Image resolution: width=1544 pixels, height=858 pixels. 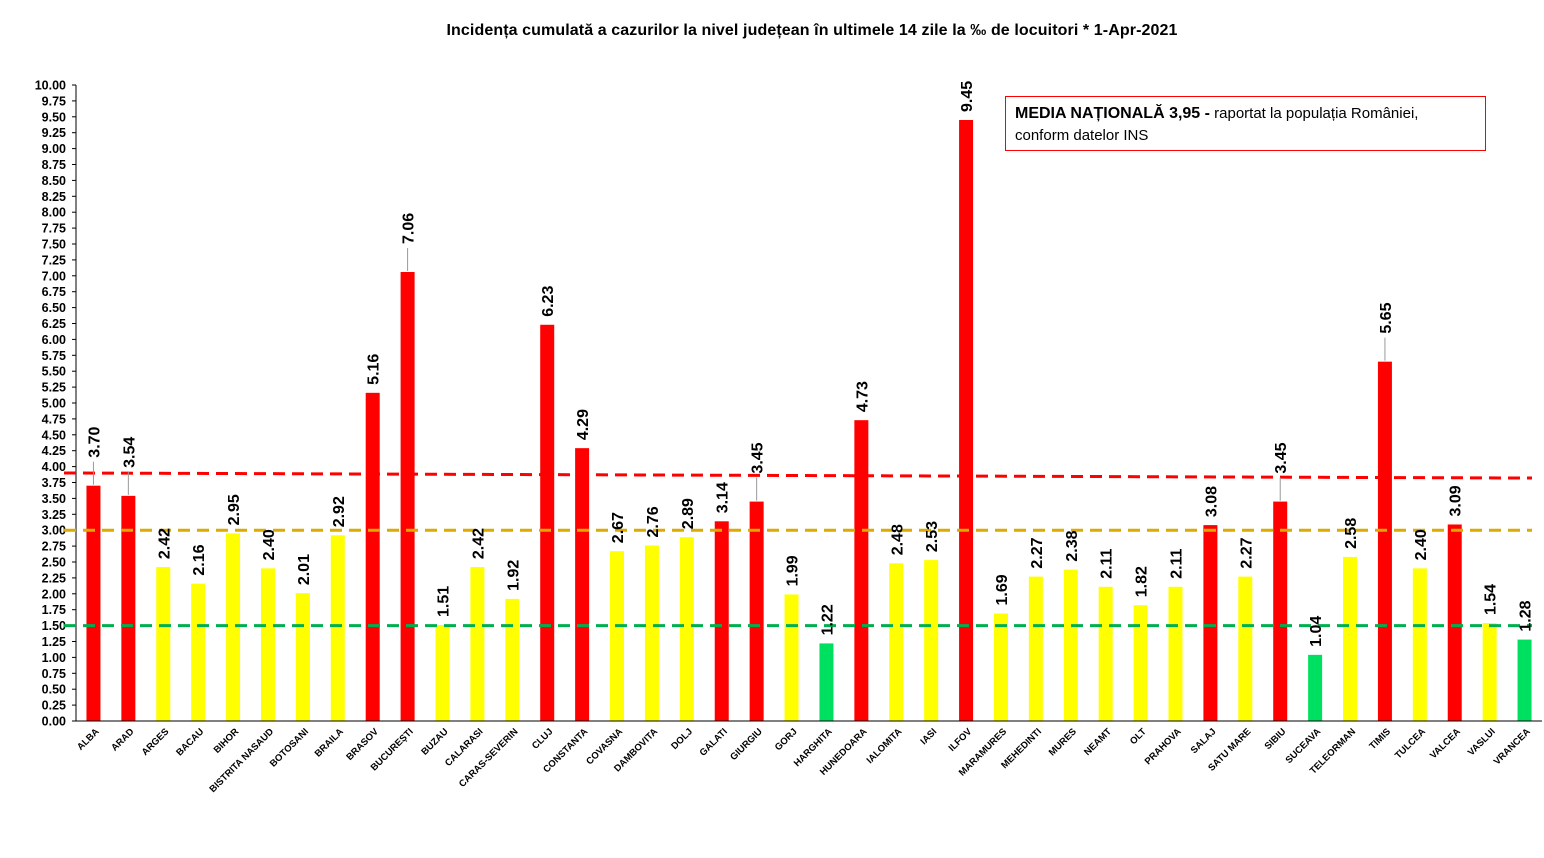 What do you see at coordinates (477, 644) in the screenshot?
I see `bar-calarasi` at bounding box center [477, 644].